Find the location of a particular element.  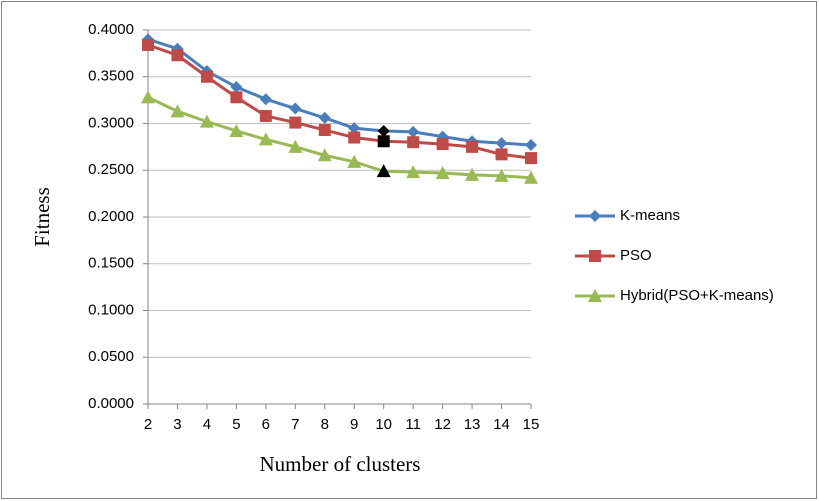

y-tick-label: 0.1500 is located at coordinates (111, 263).